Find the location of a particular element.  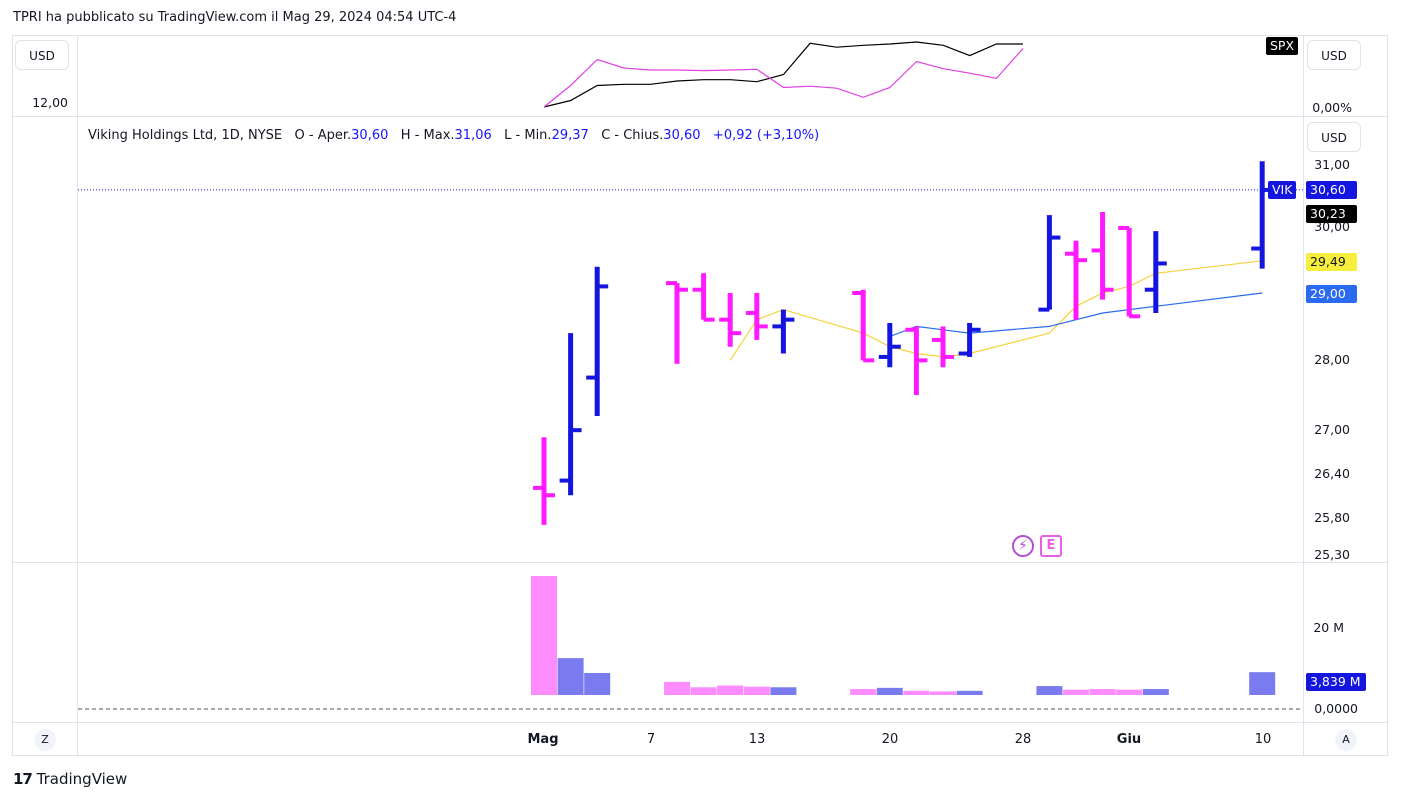

pane-separator-top is located at coordinates (700, 116).